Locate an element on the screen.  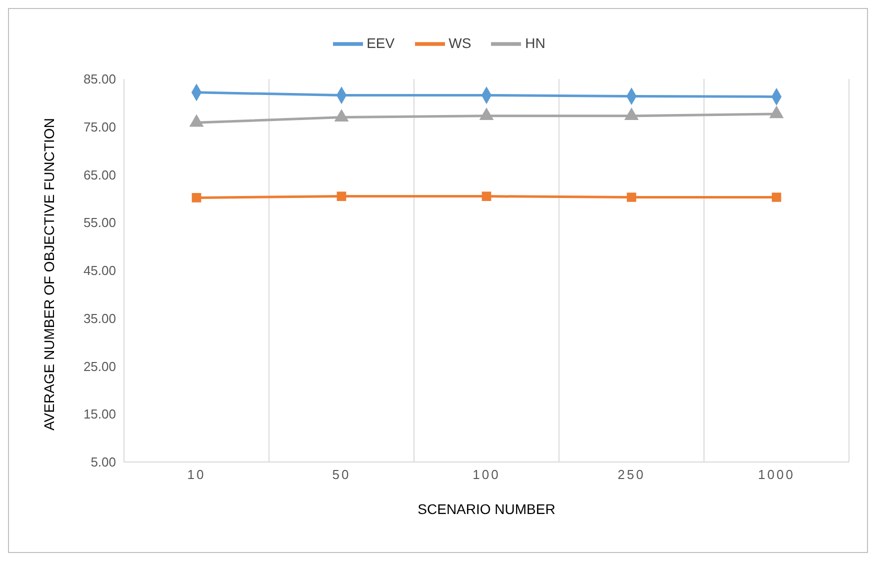
y-tick-label: 45.00 is located at coordinates (99, 270).